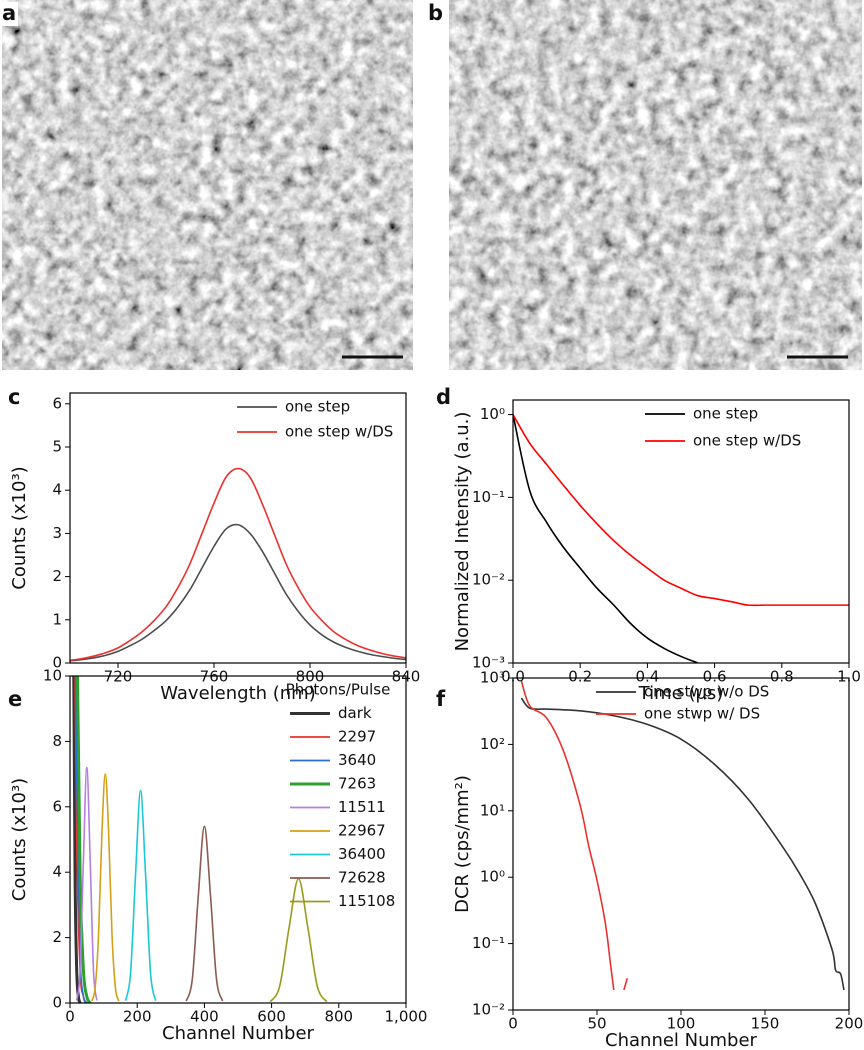  I want to click on x-tick-label: 100, so click(681, 1024).